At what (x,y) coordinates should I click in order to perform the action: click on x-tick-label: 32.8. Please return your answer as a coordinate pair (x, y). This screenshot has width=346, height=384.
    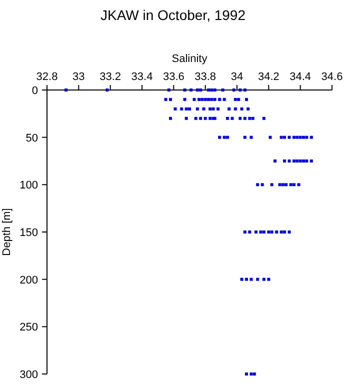
    Looking at the image, I should click on (47, 77).